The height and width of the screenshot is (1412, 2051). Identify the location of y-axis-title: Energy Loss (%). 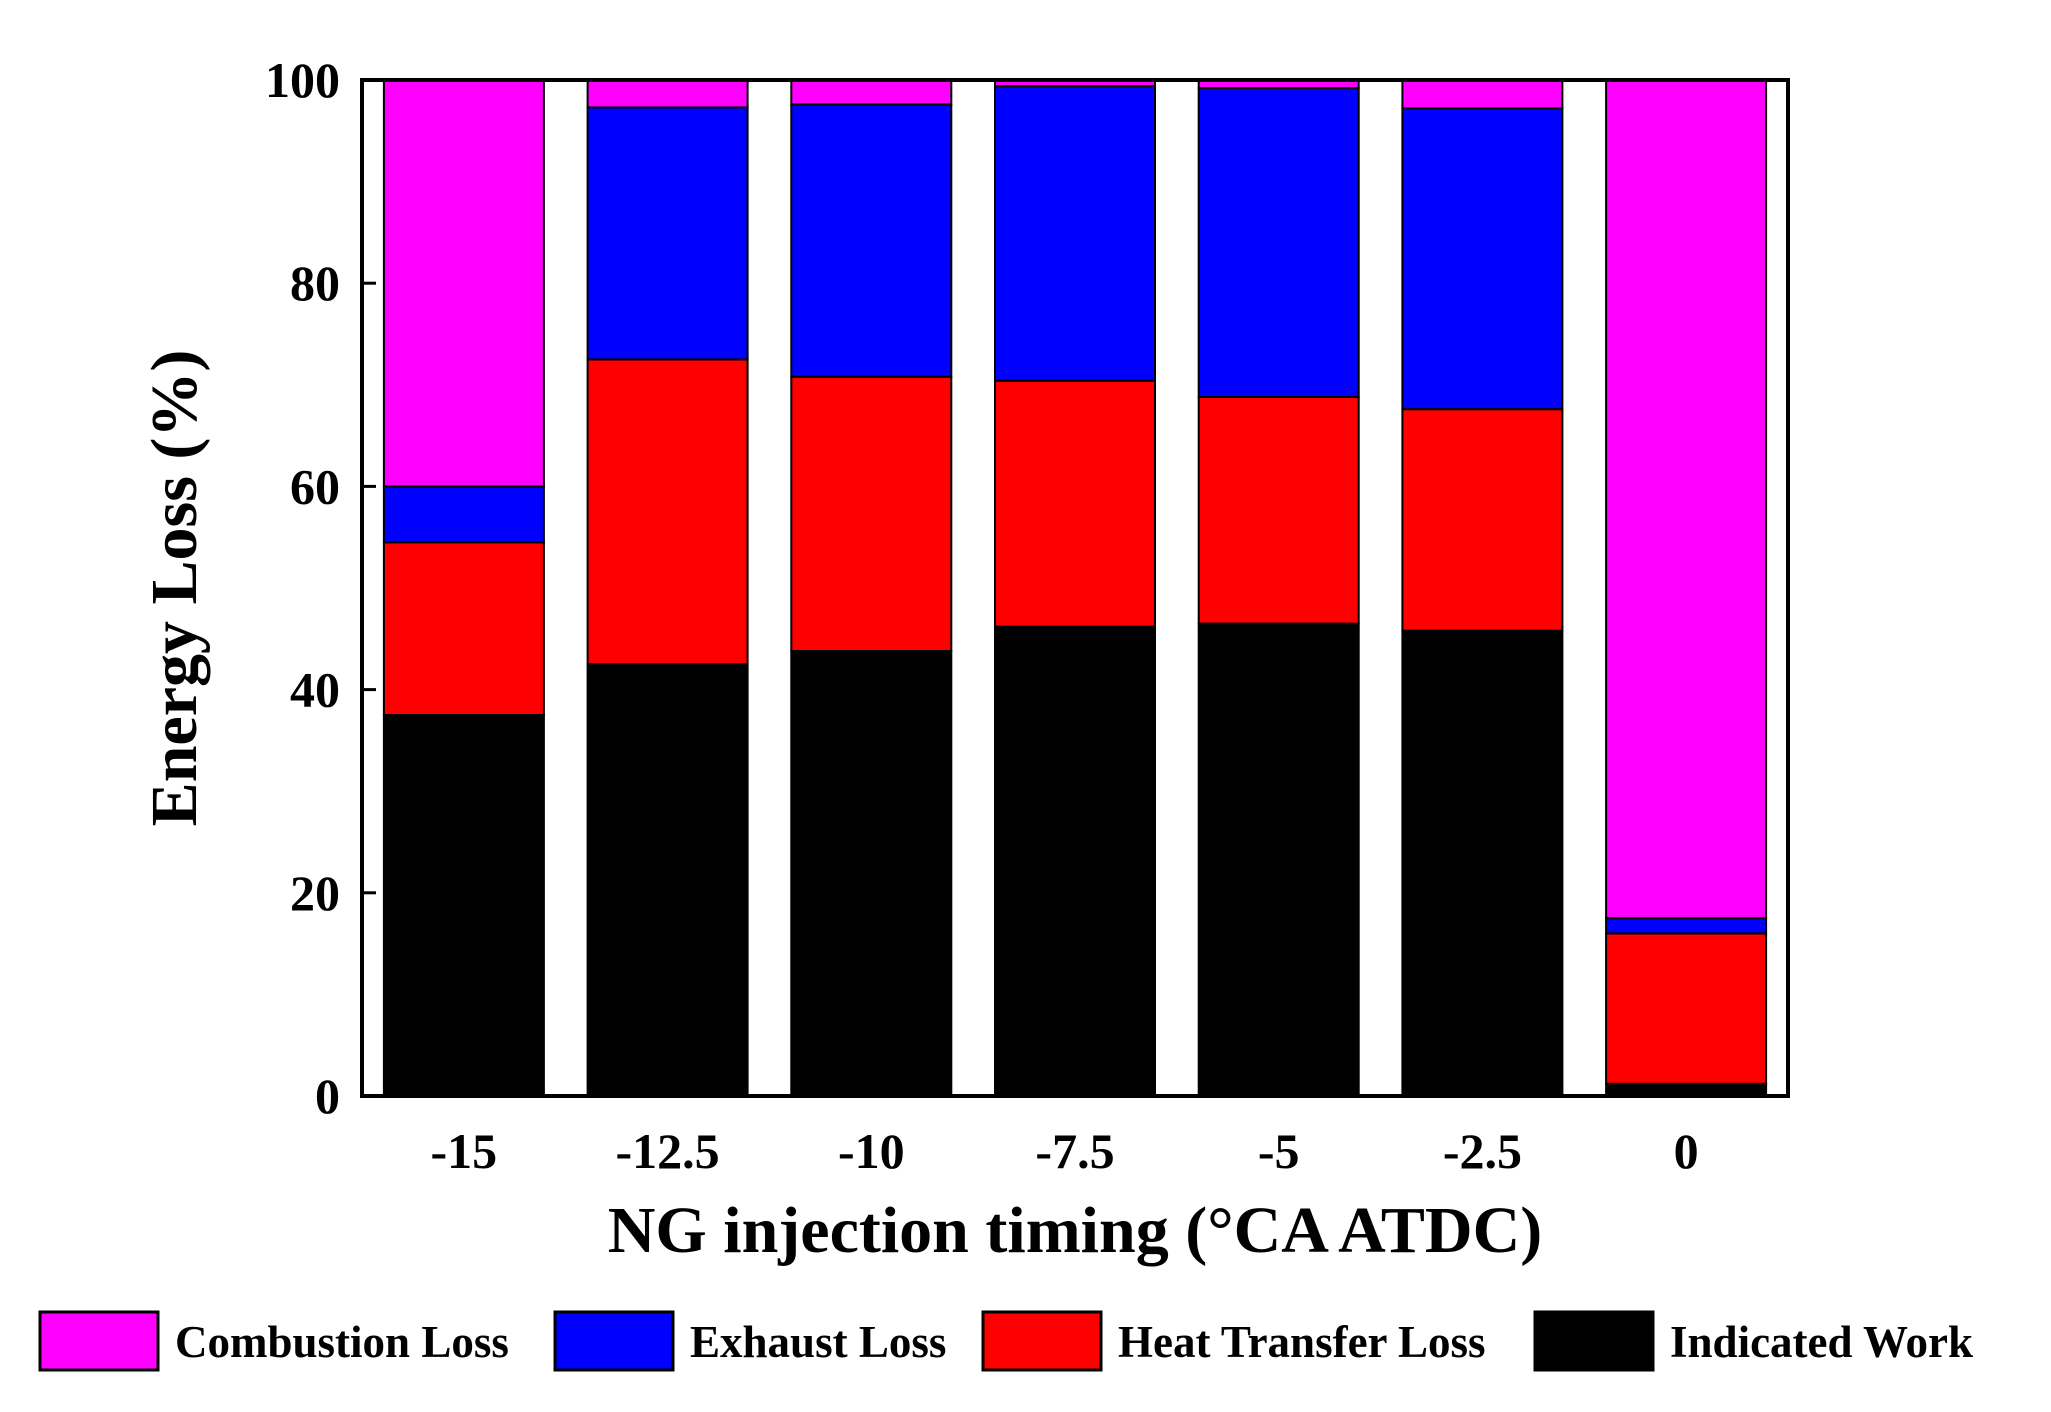
(174, 588).